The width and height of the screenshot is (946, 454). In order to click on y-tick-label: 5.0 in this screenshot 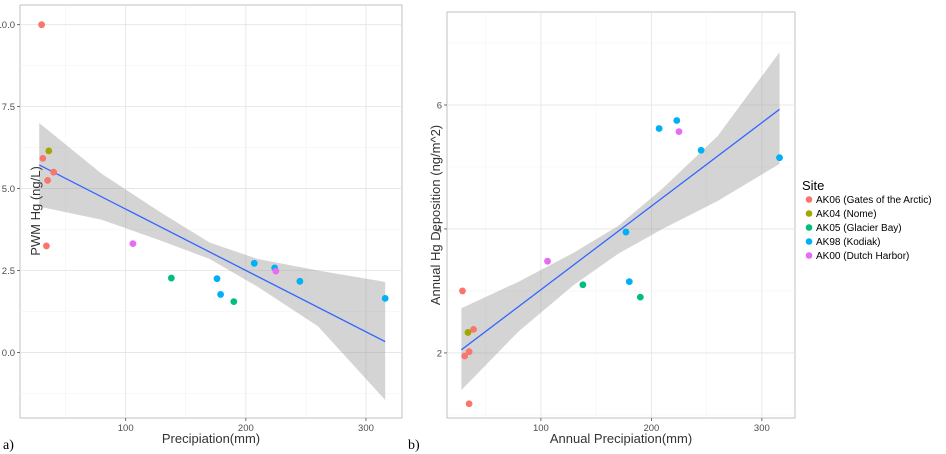, I will do `click(8, 189)`.